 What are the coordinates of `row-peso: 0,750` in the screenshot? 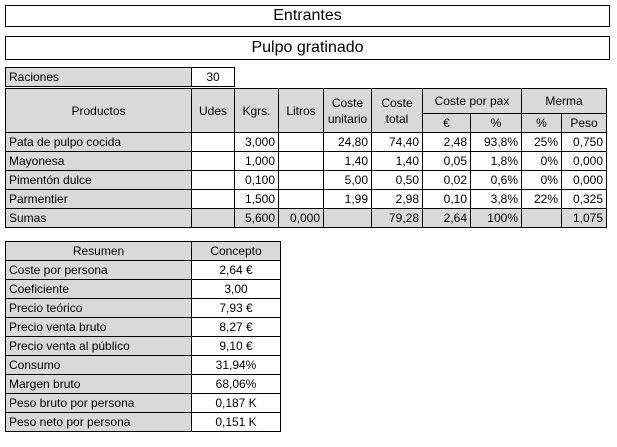 It's located at (584, 142).